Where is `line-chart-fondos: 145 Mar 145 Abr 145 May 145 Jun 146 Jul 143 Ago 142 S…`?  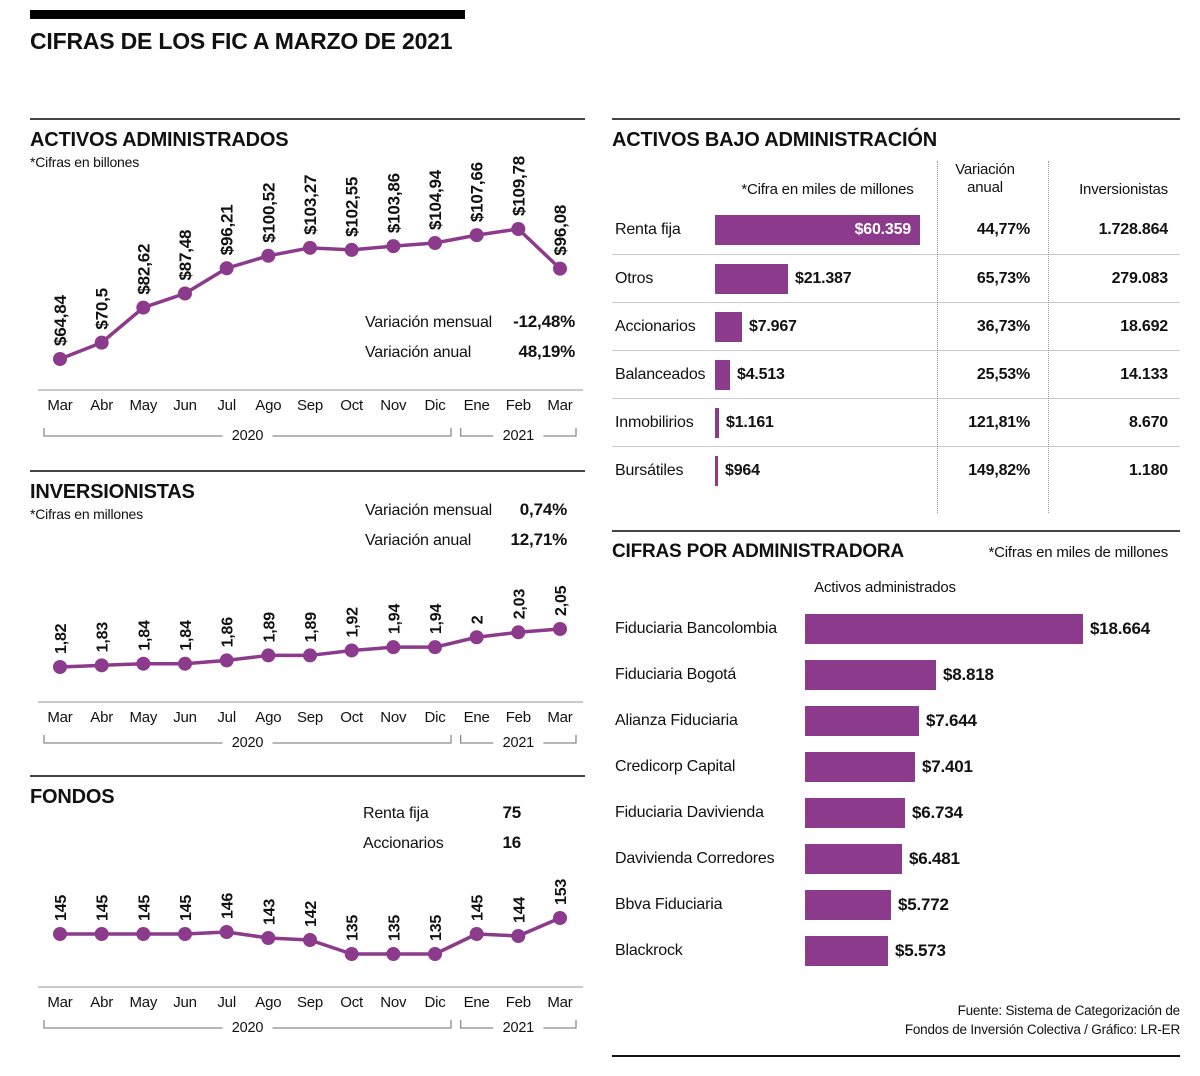
line-chart-fondos: 145 Mar 145 Abr 145 May 145 Jun 146 Jul 143 Ago 142 S… is located at coordinates (310, 957).